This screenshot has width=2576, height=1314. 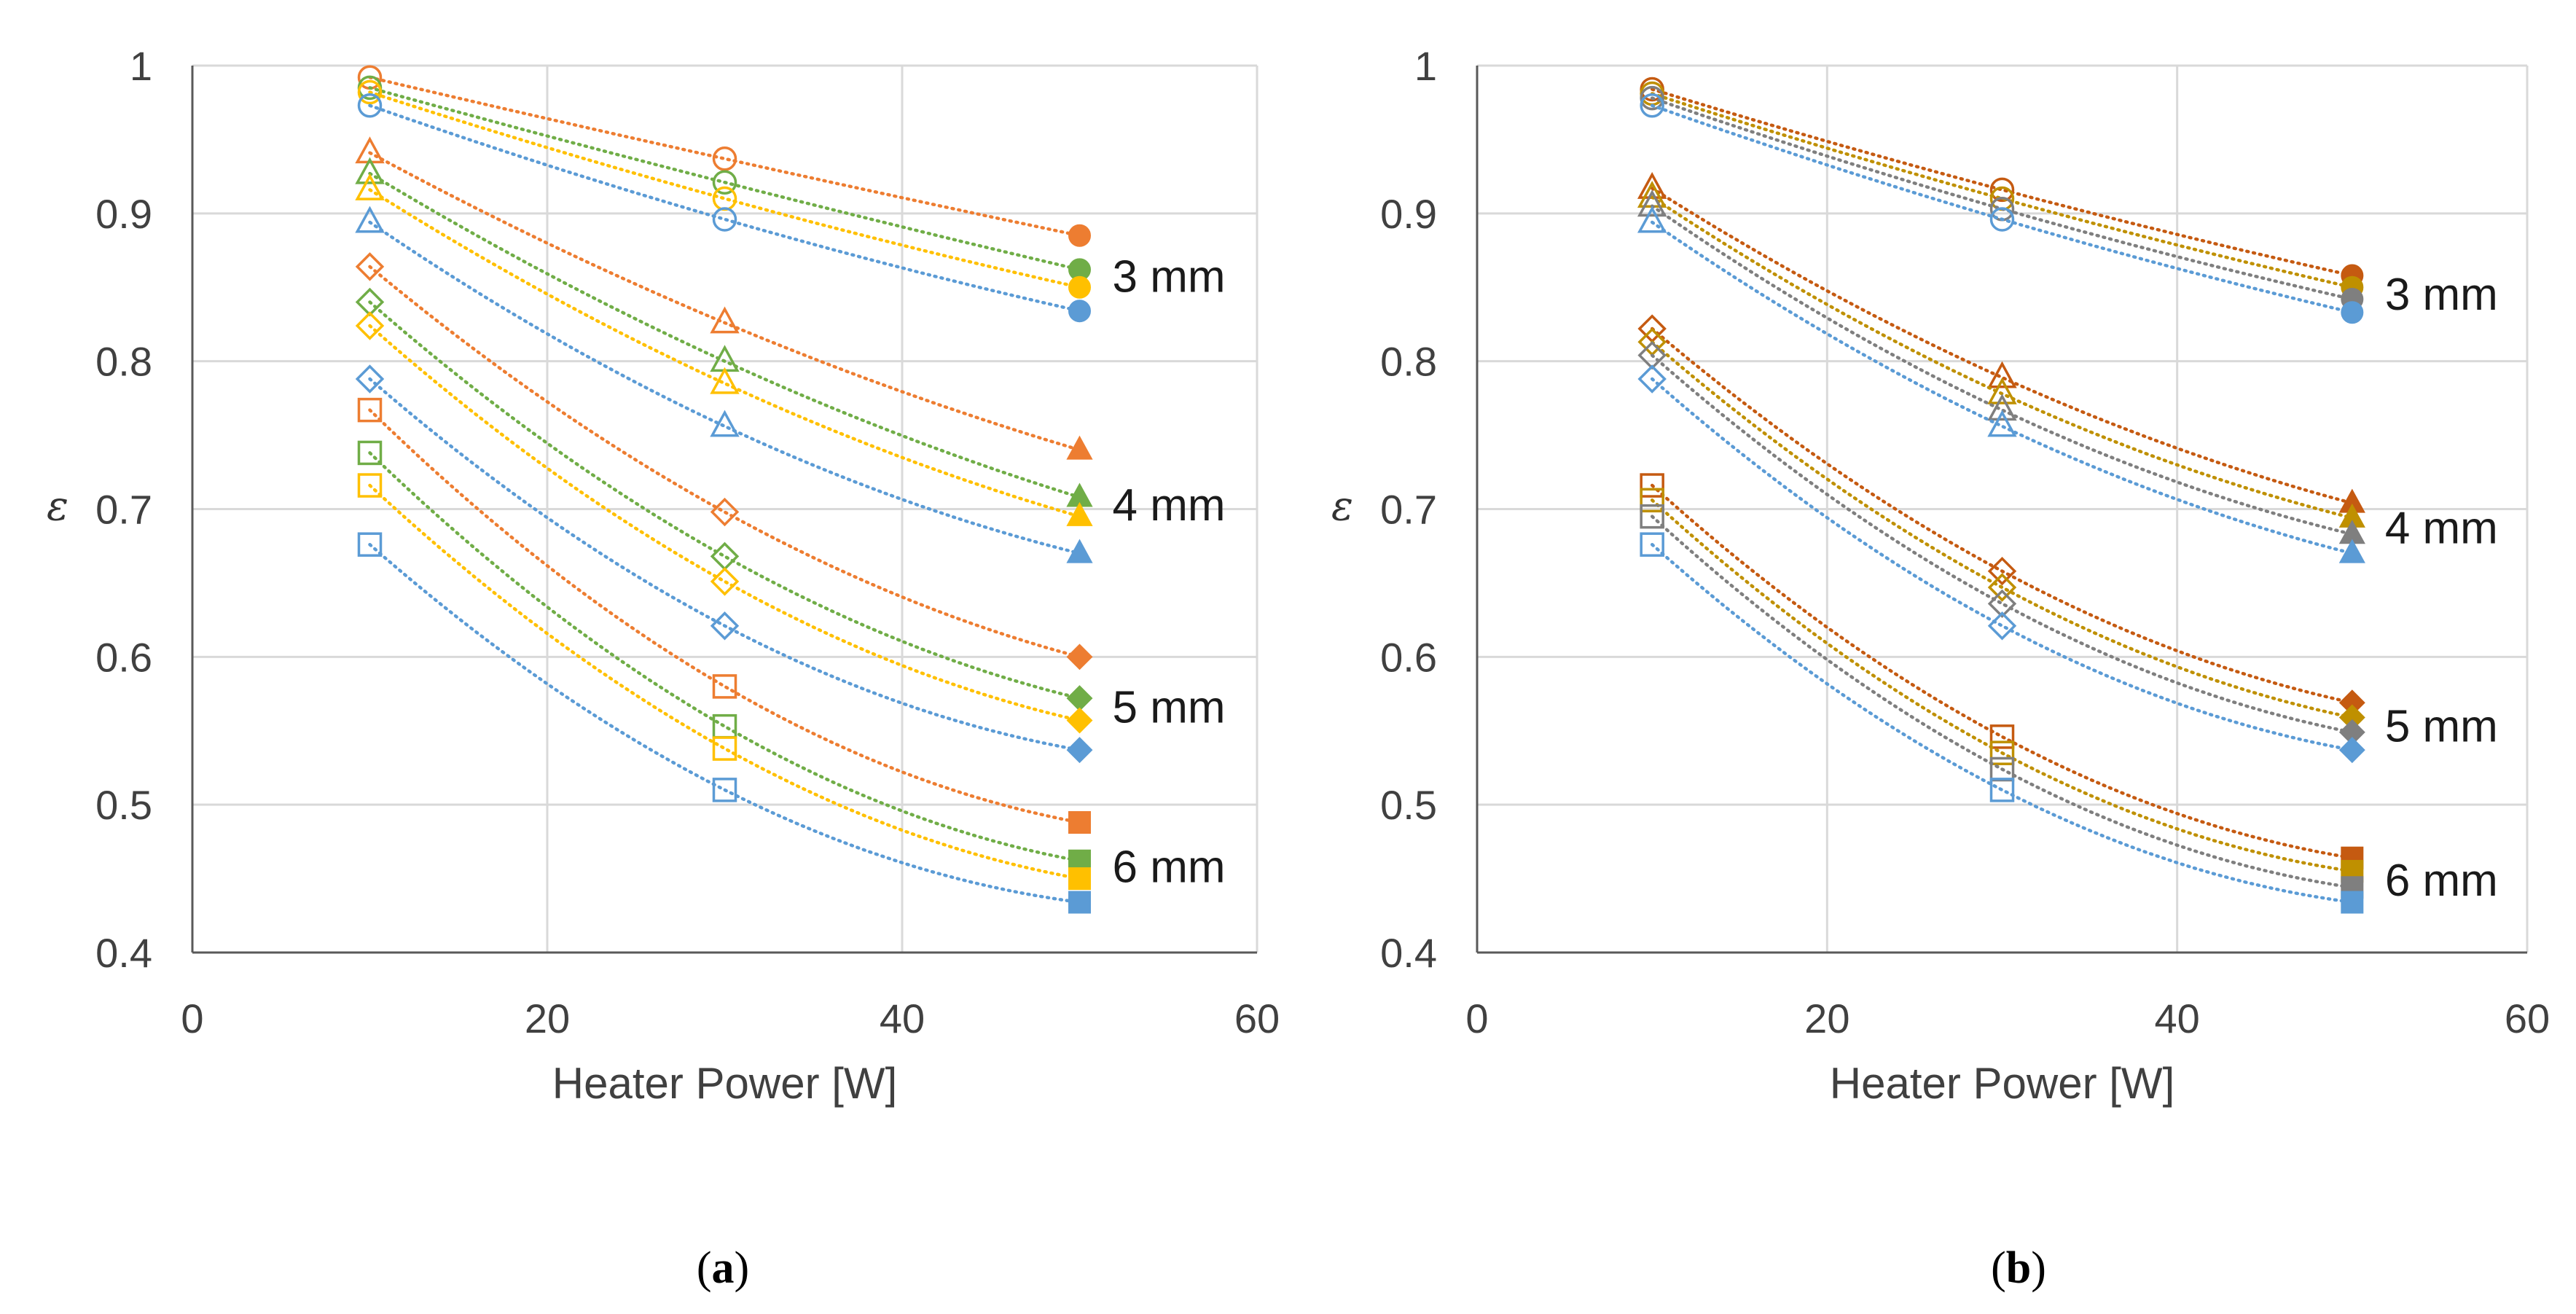 What do you see at coordinates (2527, 1018) in the screenshot?
I see `x-tick-label: 60` at bounding box center [2527, 1018].